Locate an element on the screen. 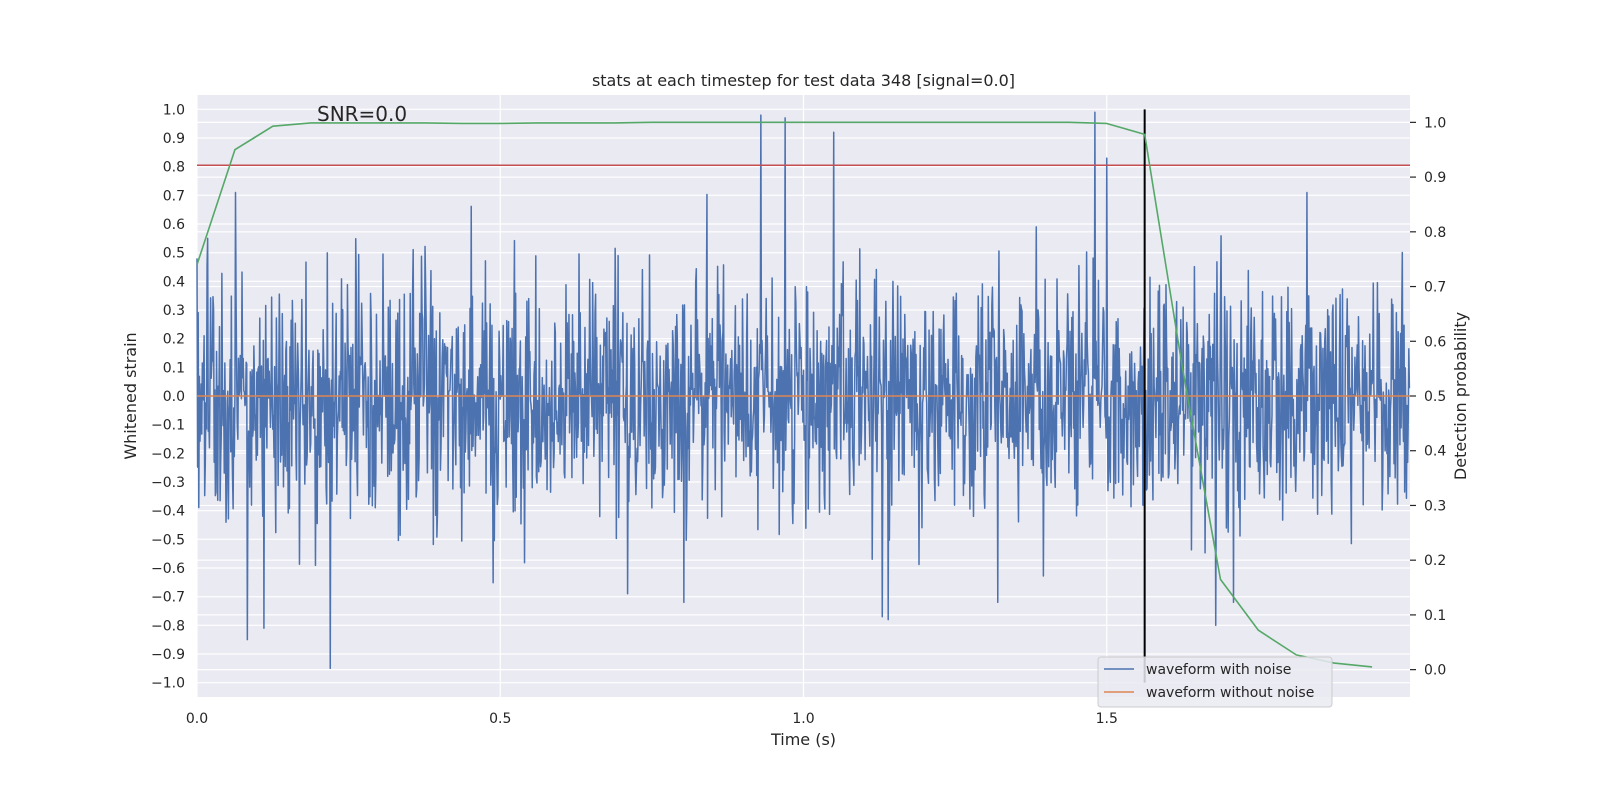  y-tick-label: −0.3 is located at coordinates (168, 483).